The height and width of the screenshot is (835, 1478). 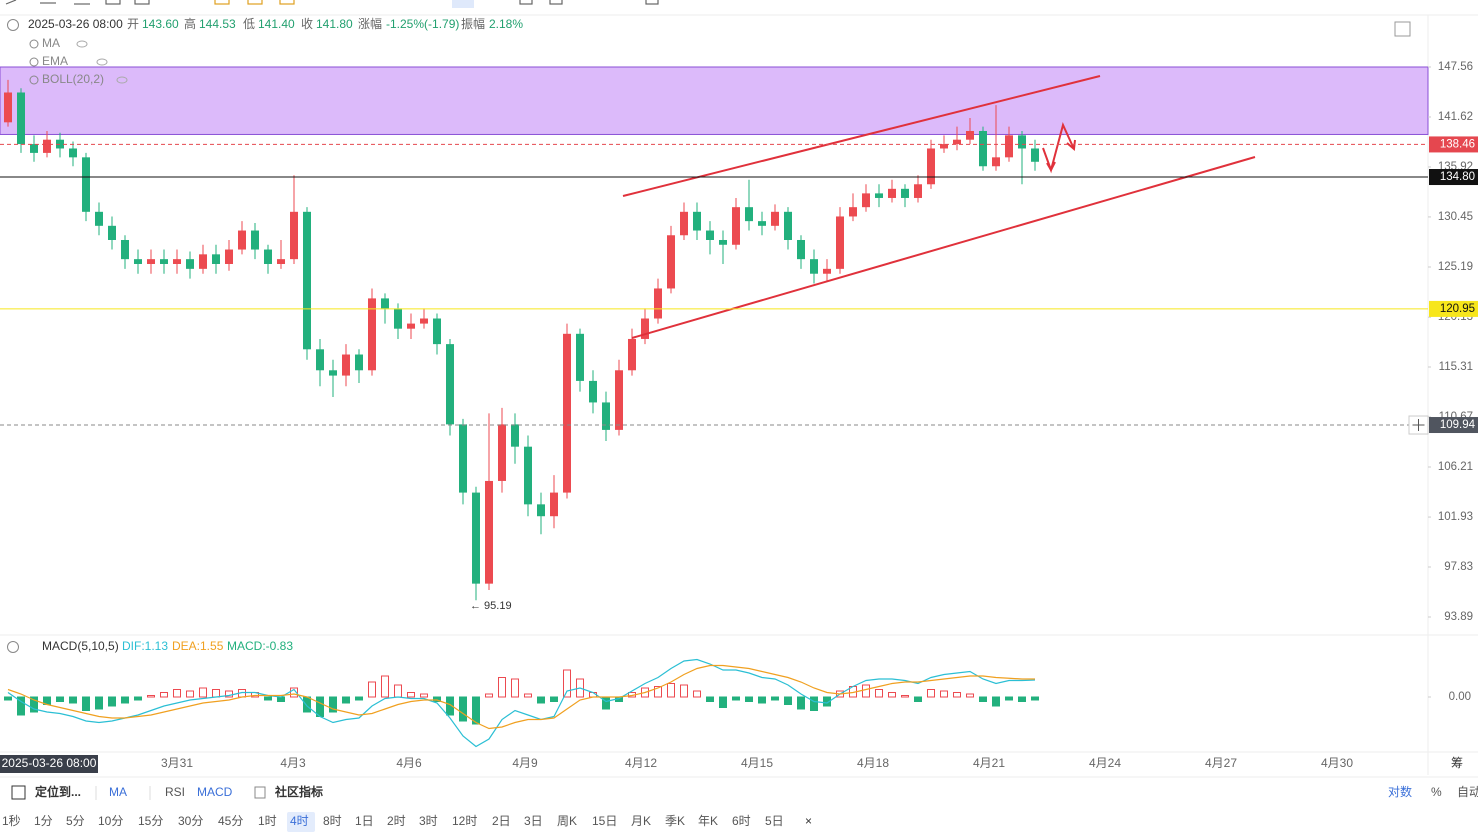 What do you see at coordinates (110, 821) in the screenshot?
I see `timeframe-button: 10分` at bounding box center [110, 821].